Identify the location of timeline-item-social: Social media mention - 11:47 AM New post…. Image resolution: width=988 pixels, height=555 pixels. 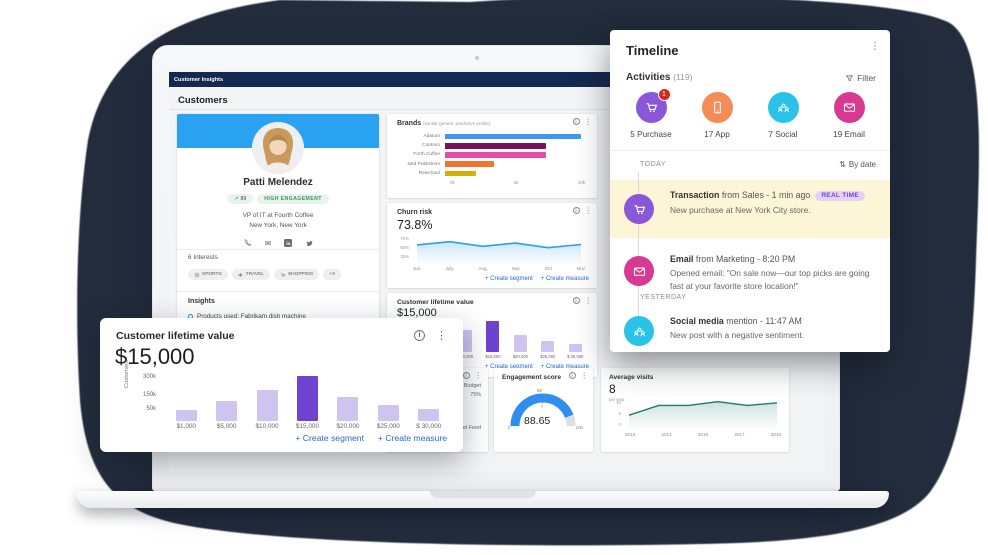
(750, 329).